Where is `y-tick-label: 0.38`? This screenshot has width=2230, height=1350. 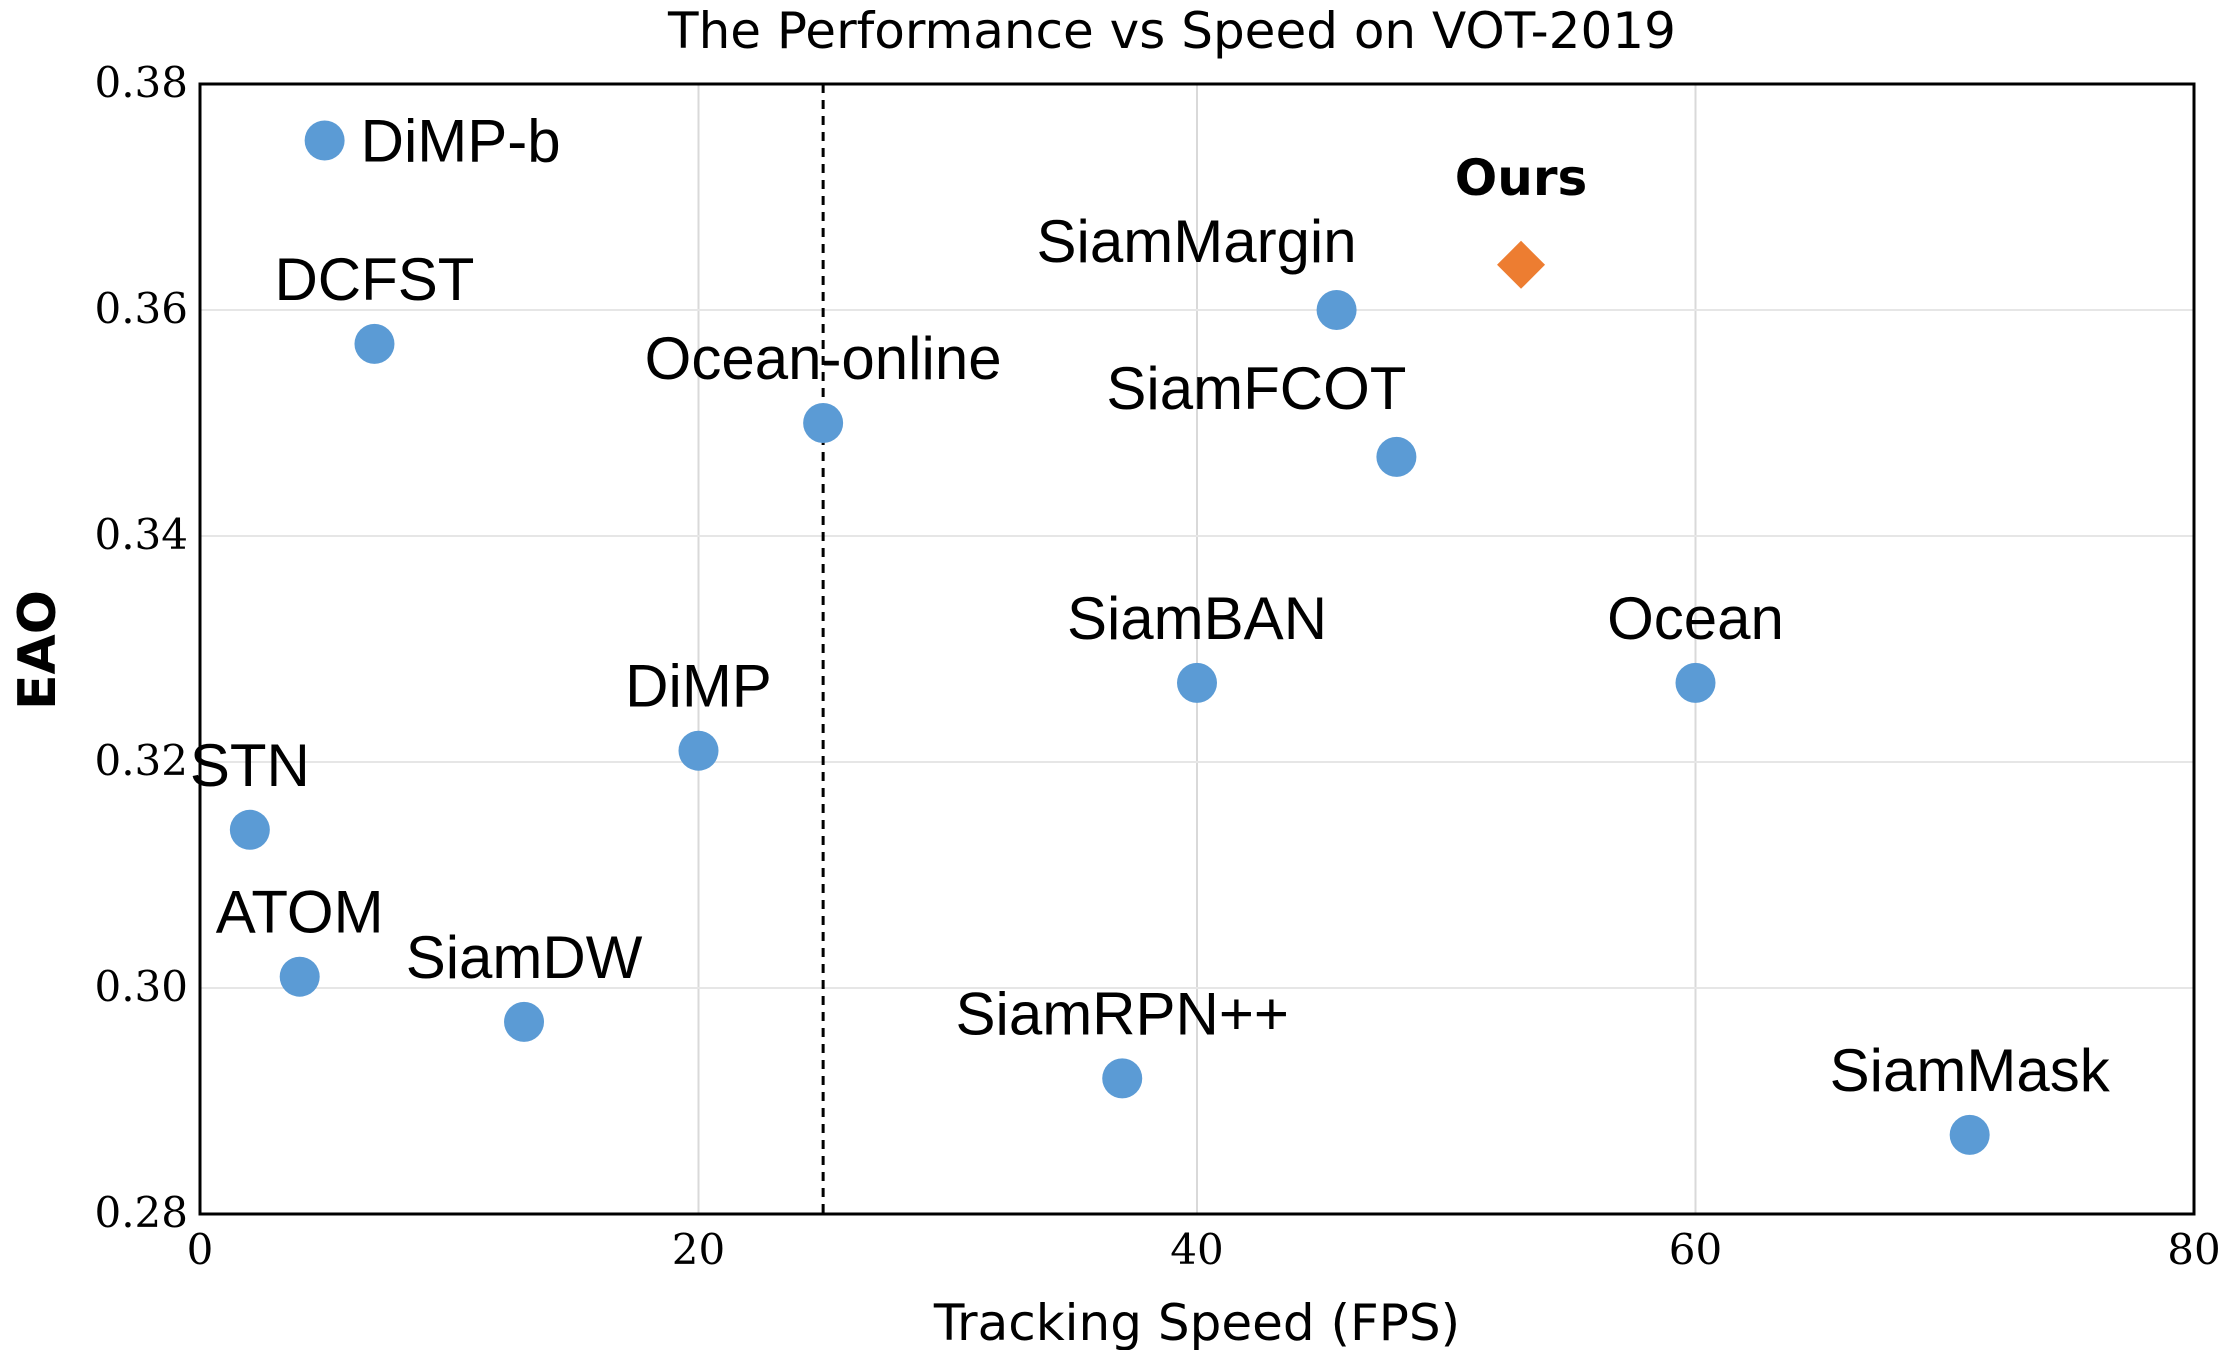 y-tick-label: 0.38 is located at coordinates (141, 82).